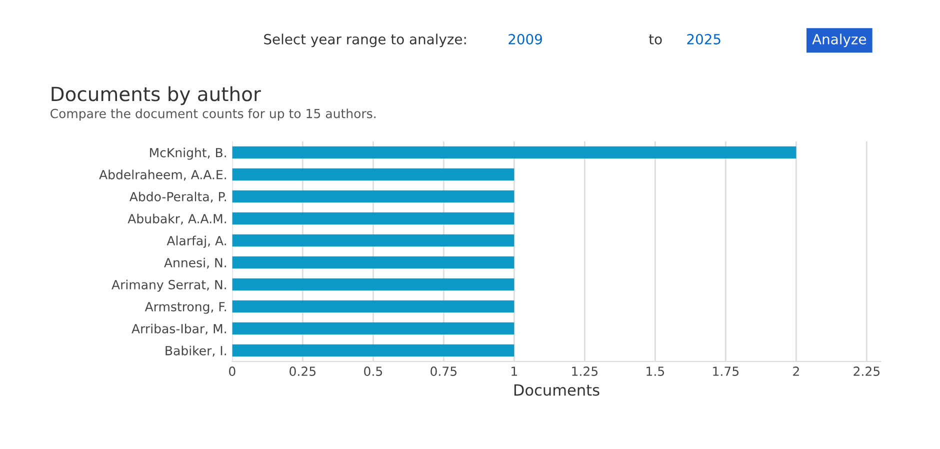 The image size is (940, 449). I want to click on x-tick-label: 2.25, so click(867, 371).